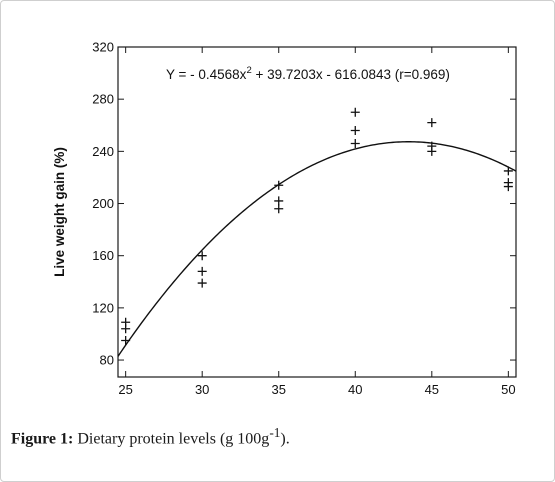  What do you see at coordinates (202, 389) in the screenshot?
I see `x-tick-label: 30` at bounding box center [202, 389].